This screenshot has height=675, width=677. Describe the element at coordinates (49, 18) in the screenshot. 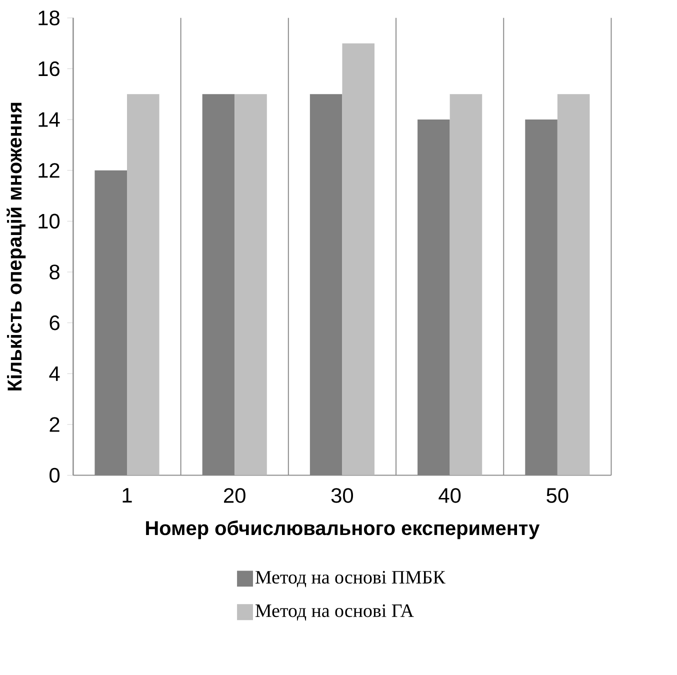

I see `y-tick-label: 18` at that location.